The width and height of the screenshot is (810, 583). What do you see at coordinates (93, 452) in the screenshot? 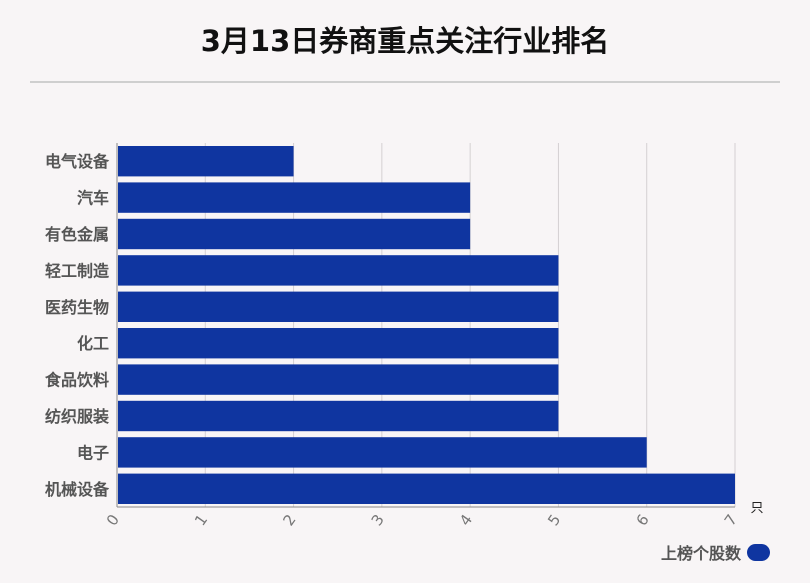
I see `category-label: 电子` at bounding box center [93, 452].